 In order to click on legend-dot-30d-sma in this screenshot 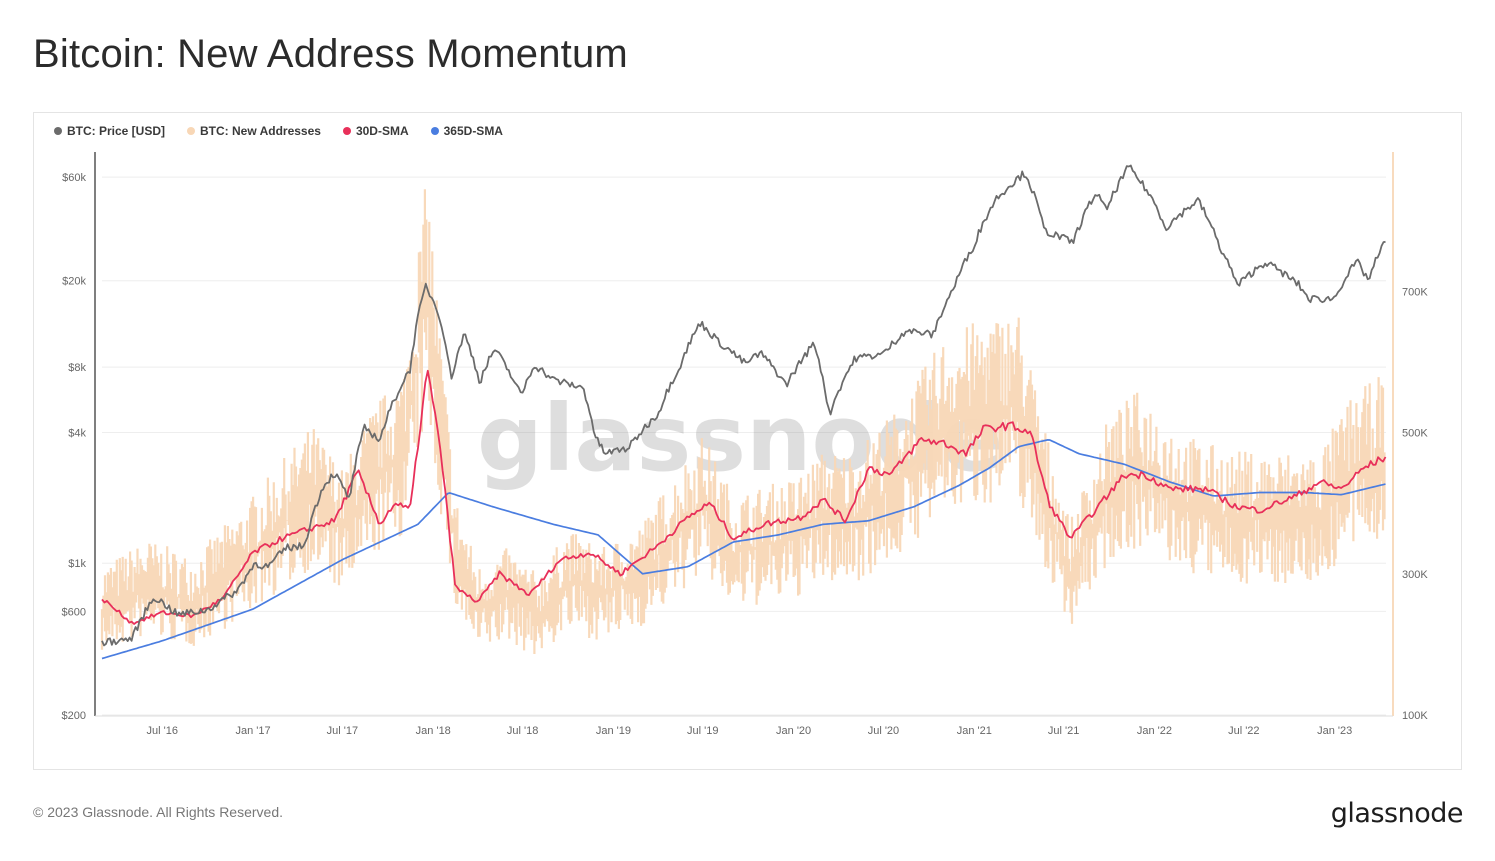, I will do `click(346, 131)`.